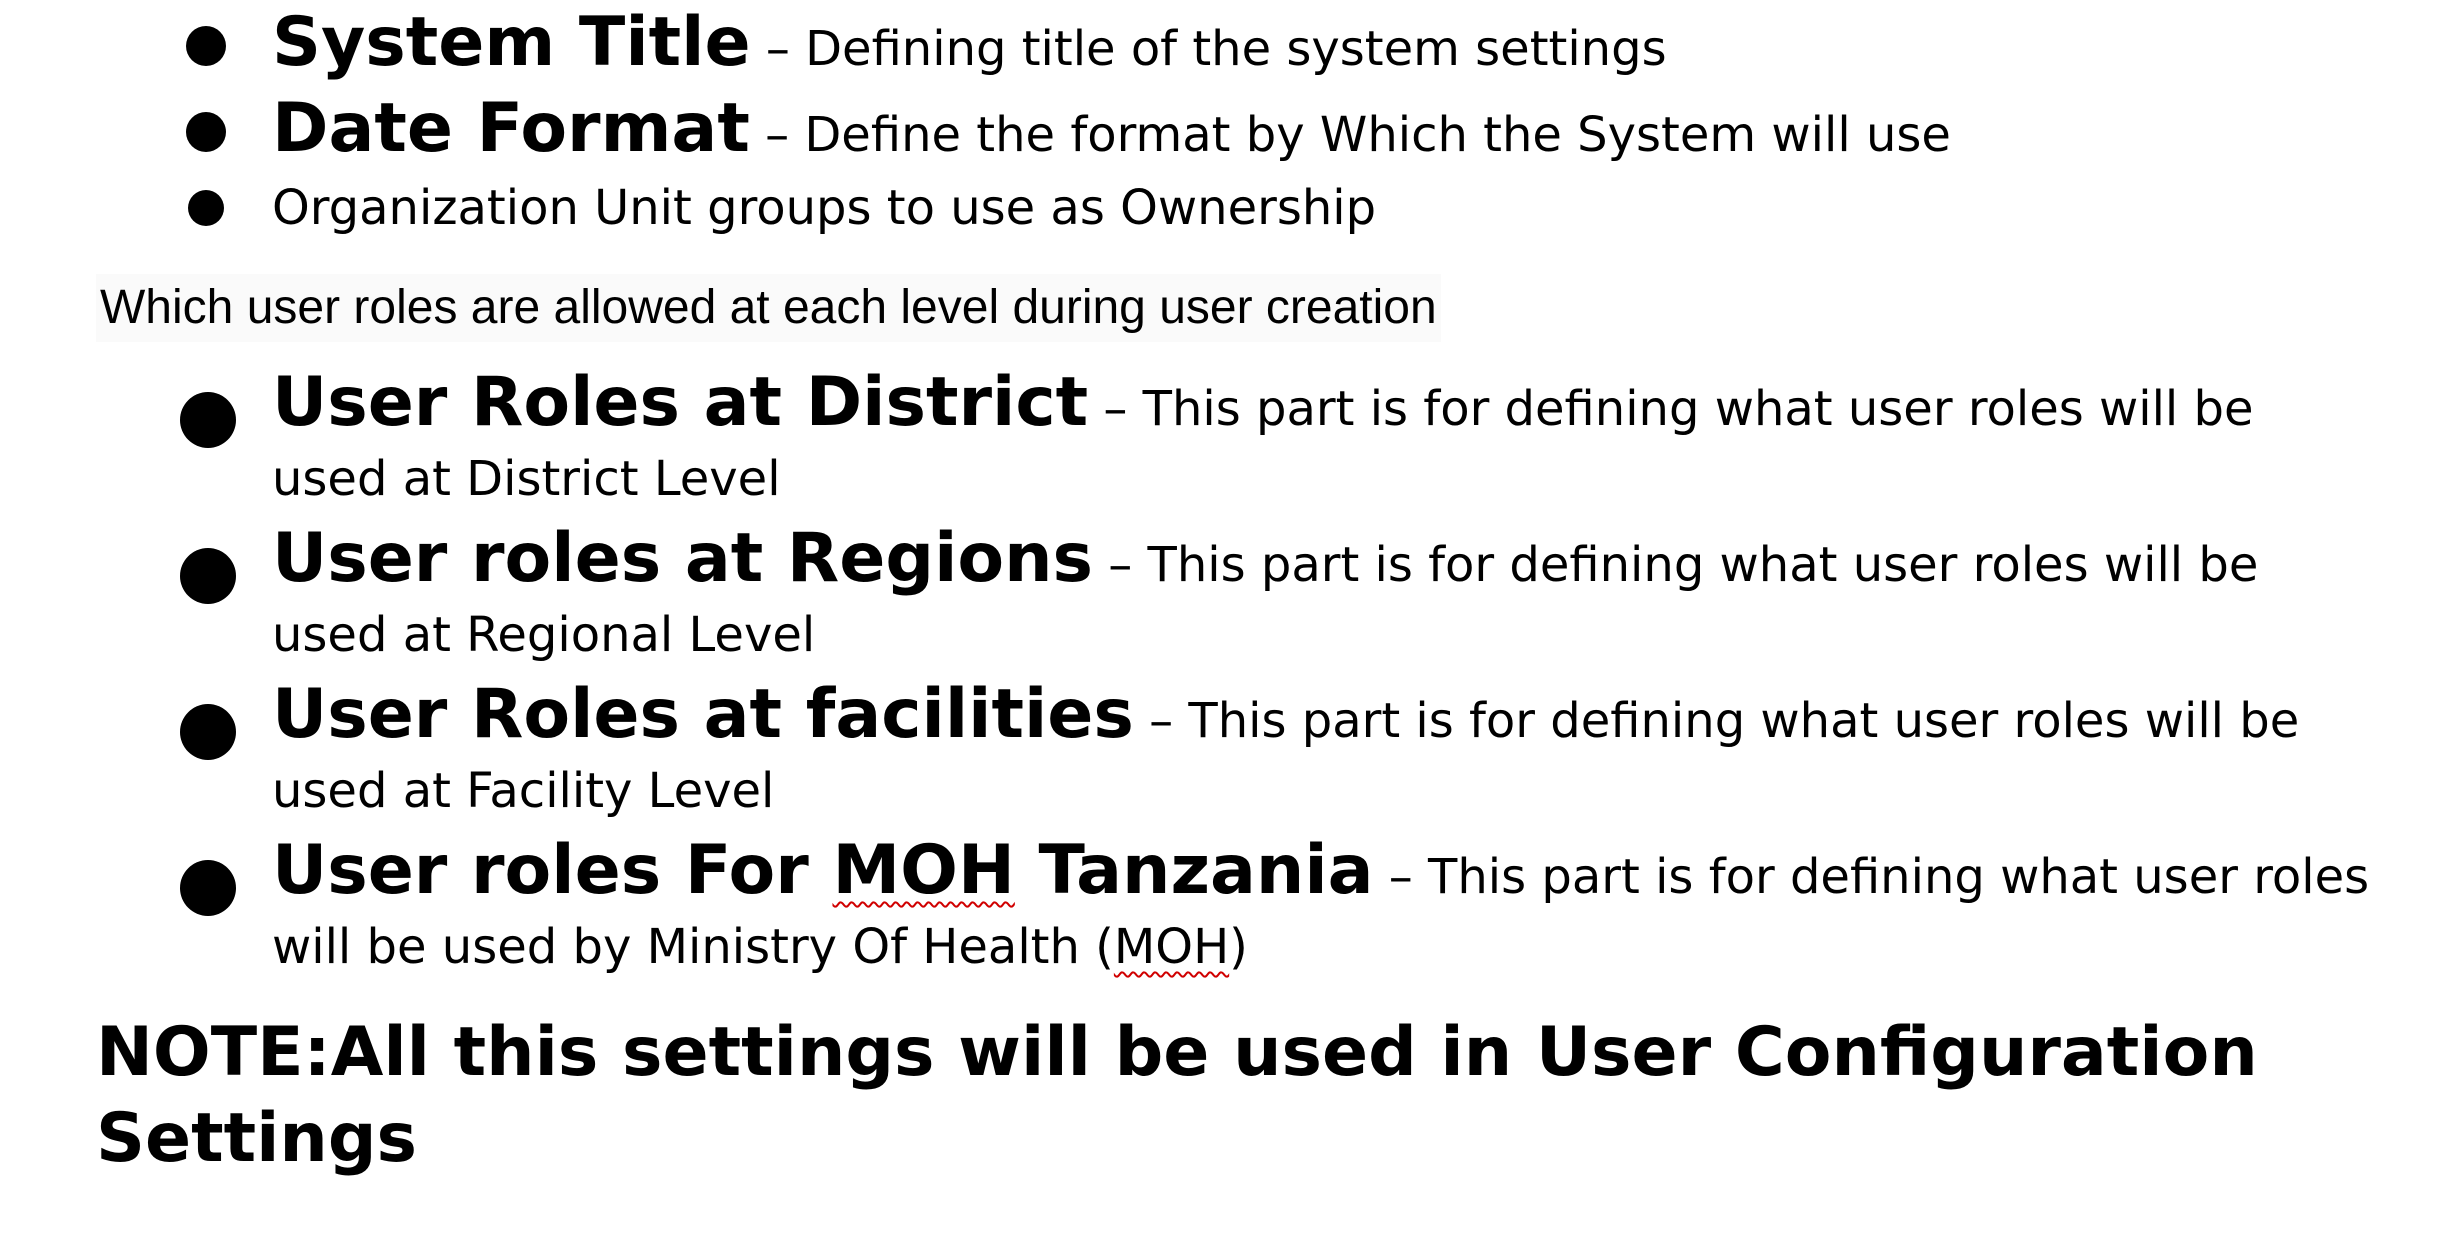 The width and height of the screenshot is (2443, 1254). Describe the element at coordinates (703, 714) in the screenshot. I see `bullet-term: User Roles at facilities` at that location.